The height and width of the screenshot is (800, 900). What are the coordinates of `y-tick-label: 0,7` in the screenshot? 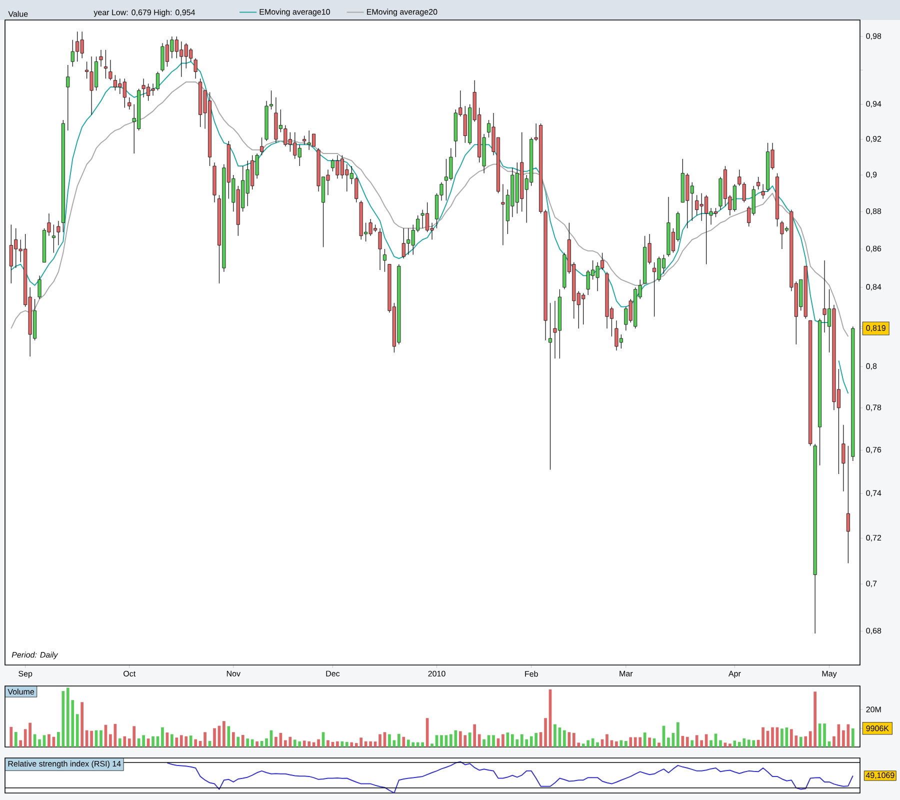 It's located at (871, 584).